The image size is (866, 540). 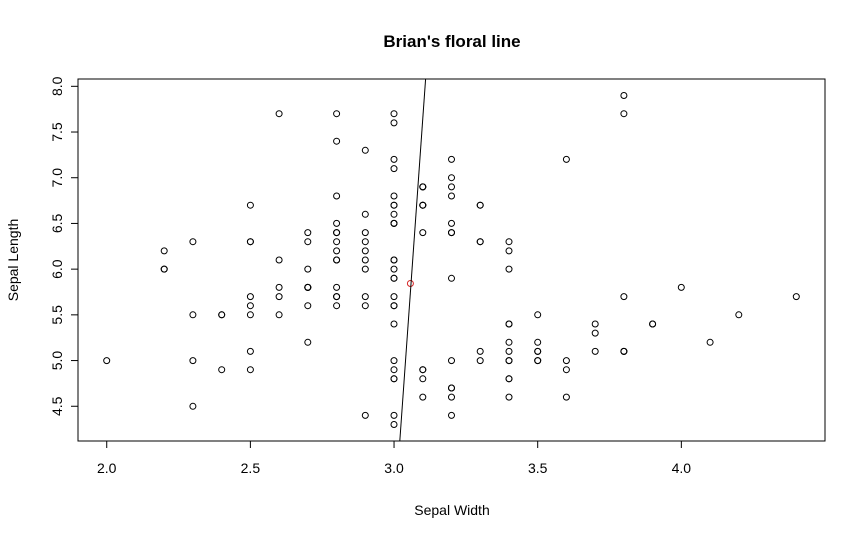 I want to click on chart-title: Brian's floral line, so click(x=451, y=41).